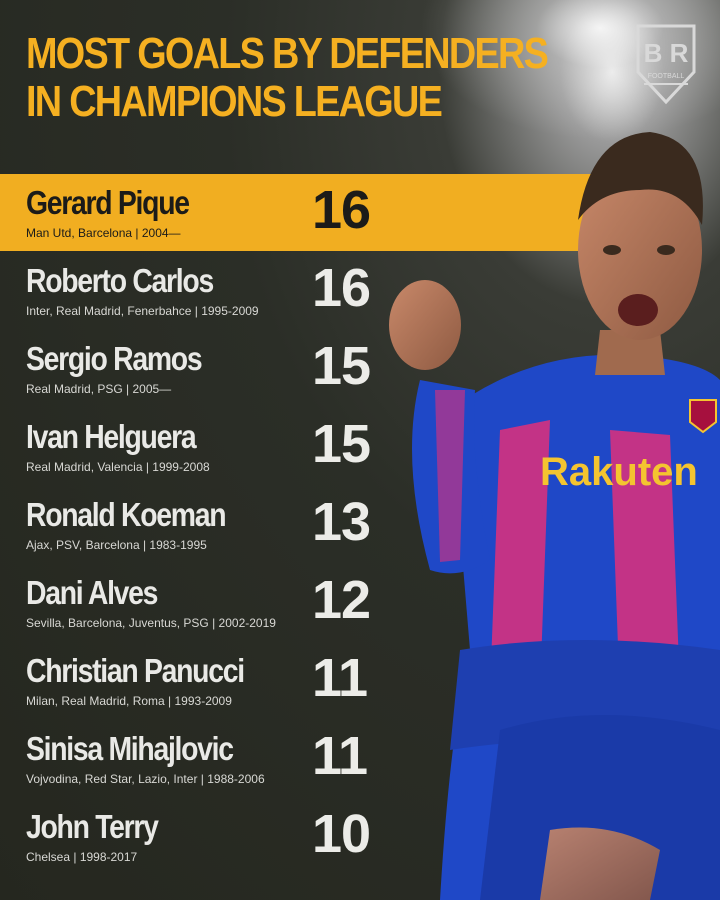 This screenshot has width=720, height=900. What do you see at coordinates (129, 701) in the screenshot?
I see `player-clubs: Milan, Real Madrid, Roma | 1993-2009` at bounding box center [129, 701].